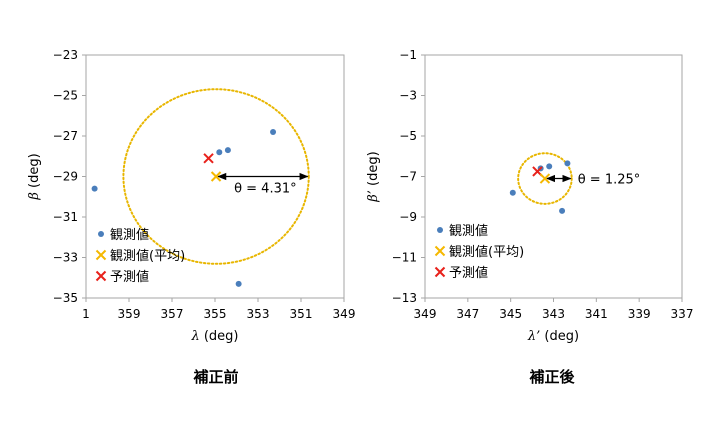  I want to click on y-tick-label: −11, so click(404, 258).